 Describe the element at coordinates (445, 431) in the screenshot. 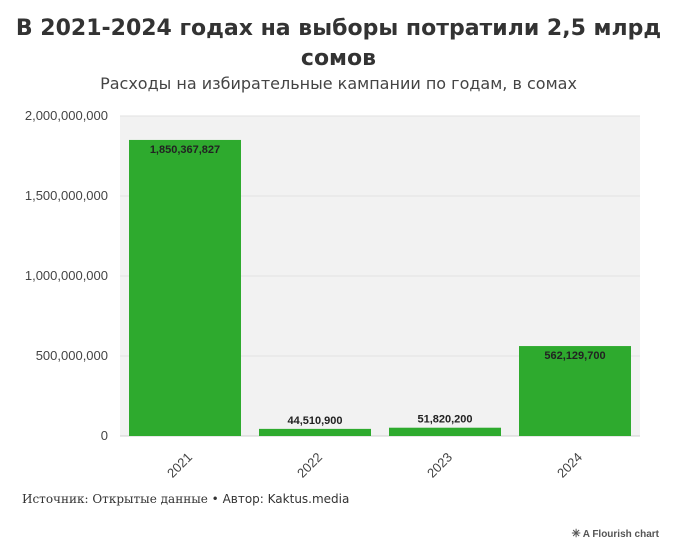

I see `bar-2023` at that location.